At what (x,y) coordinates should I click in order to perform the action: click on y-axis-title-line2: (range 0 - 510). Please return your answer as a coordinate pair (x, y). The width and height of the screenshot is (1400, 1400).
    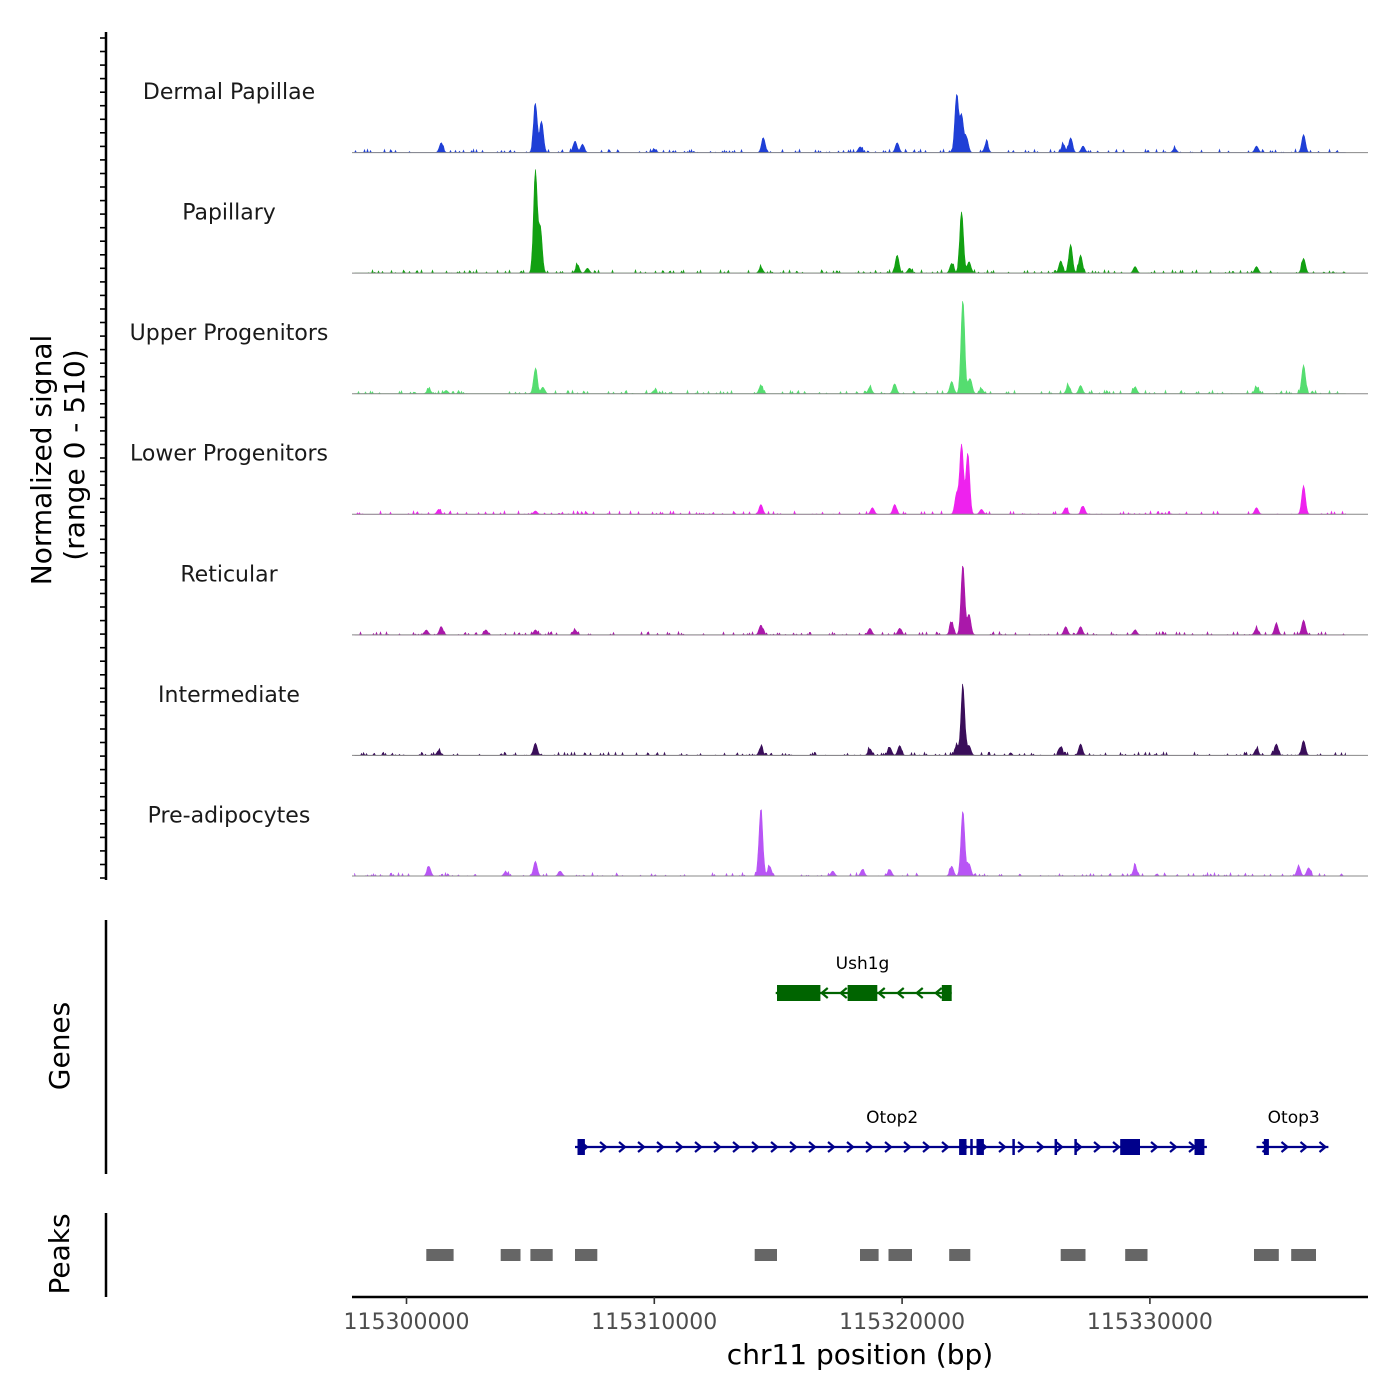
    Looking at the image, I should click on (74, 454).